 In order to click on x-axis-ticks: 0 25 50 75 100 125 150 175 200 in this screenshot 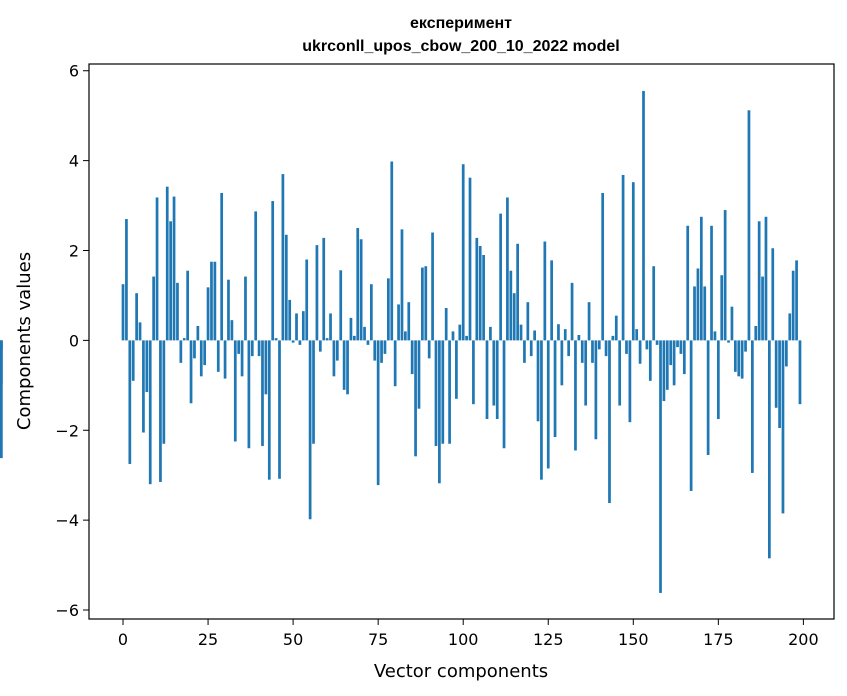, I will do `click(468, 634)`.